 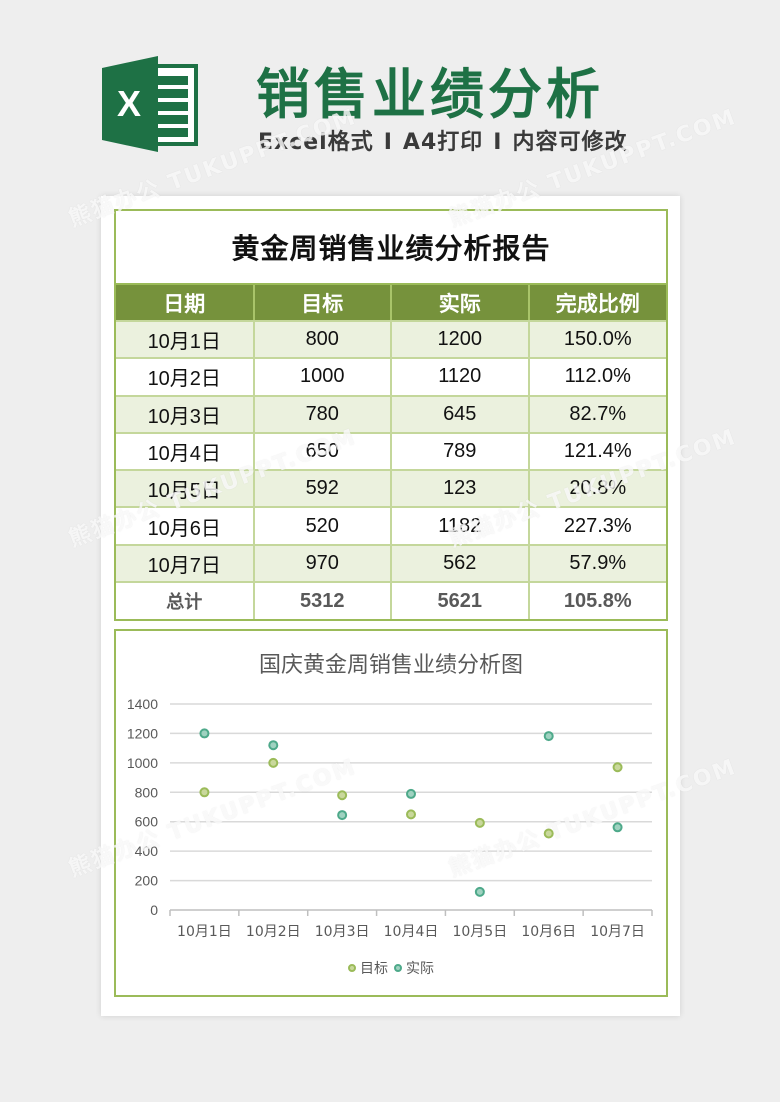 I want to click on report-title: 黄金周销售业绩分析报告, so click(x=391, y=248).